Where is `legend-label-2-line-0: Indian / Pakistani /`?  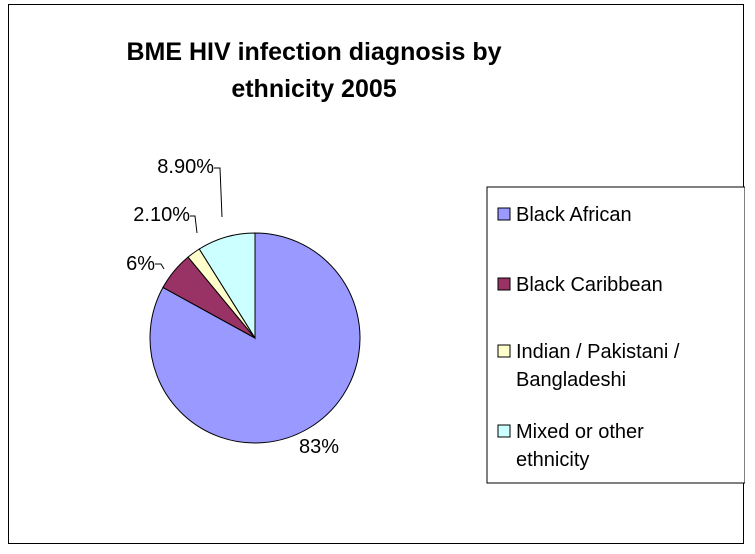
legend-label-2-line-0: Indian / Pakistani / is located at coordinates (598, 352).